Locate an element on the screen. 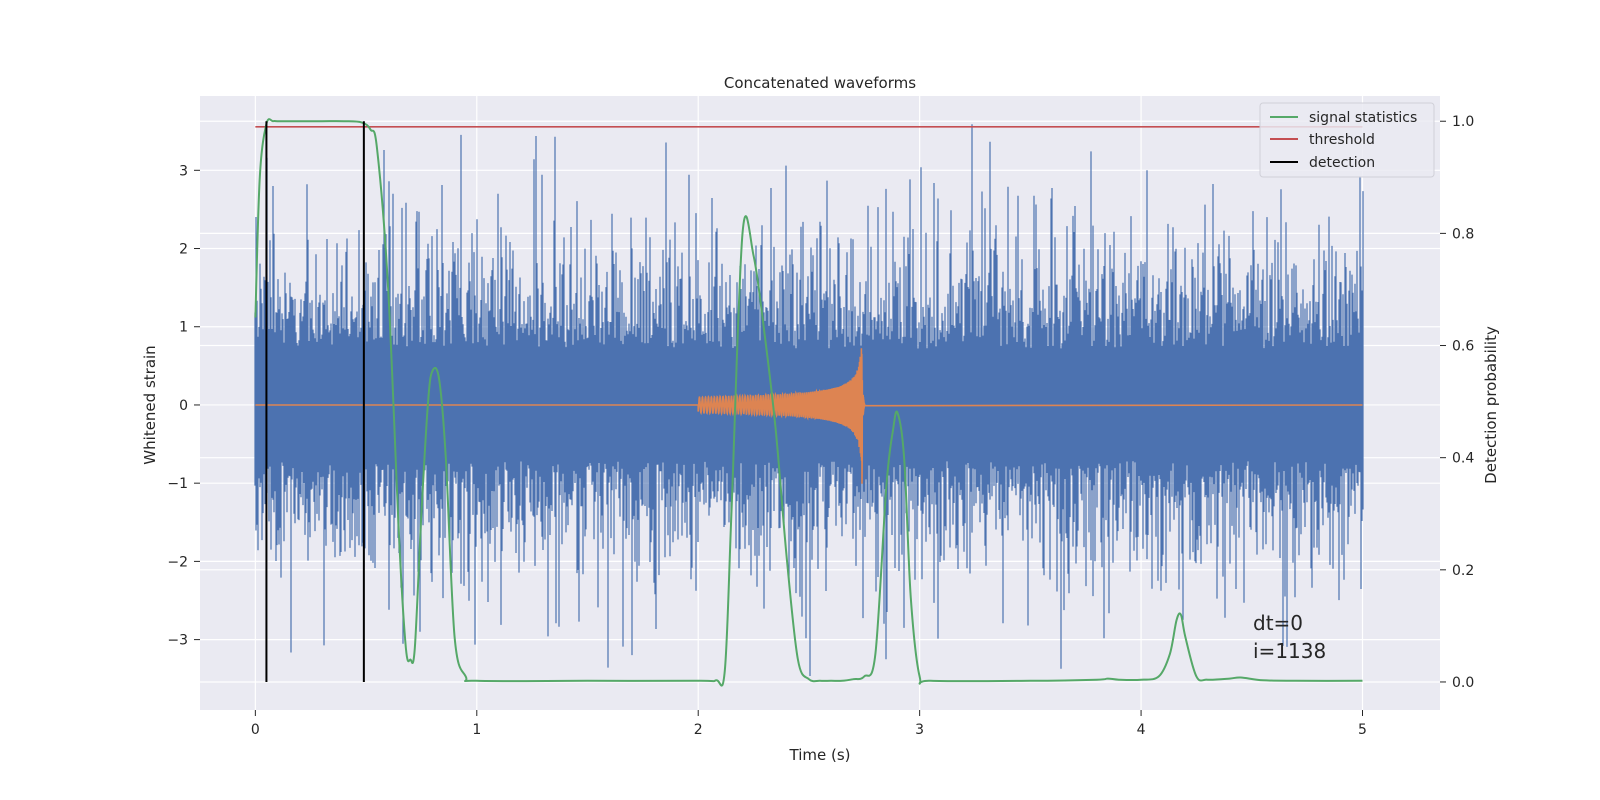  legend-threshold-label: threshold is located at coordinates (1342, 140).